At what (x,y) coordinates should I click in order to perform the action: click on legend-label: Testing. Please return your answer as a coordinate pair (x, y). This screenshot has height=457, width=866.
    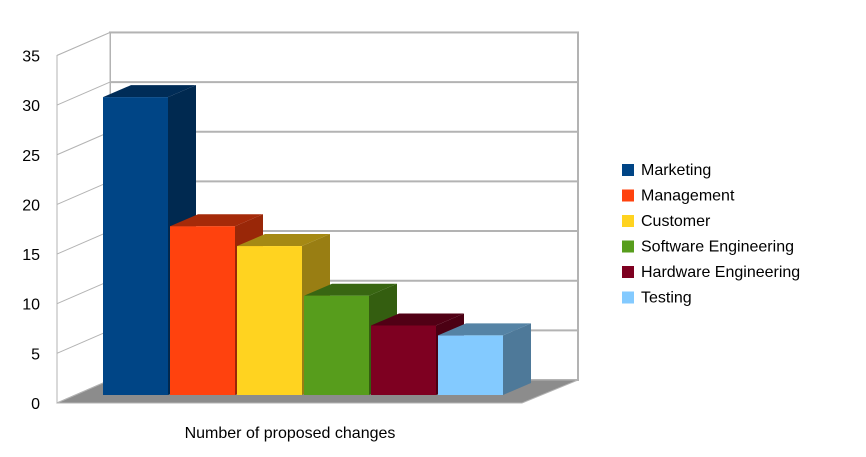
    Looking at the image, I should click on (666, 298).